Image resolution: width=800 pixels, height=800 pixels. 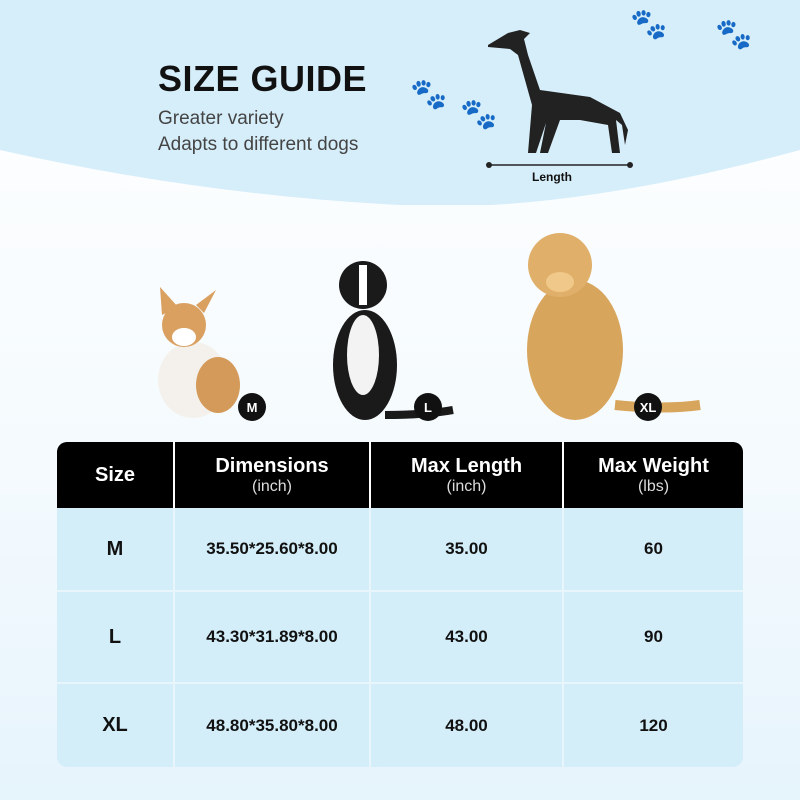 I want to click on max-weight-cell: 120, so click(x=653, y=725).